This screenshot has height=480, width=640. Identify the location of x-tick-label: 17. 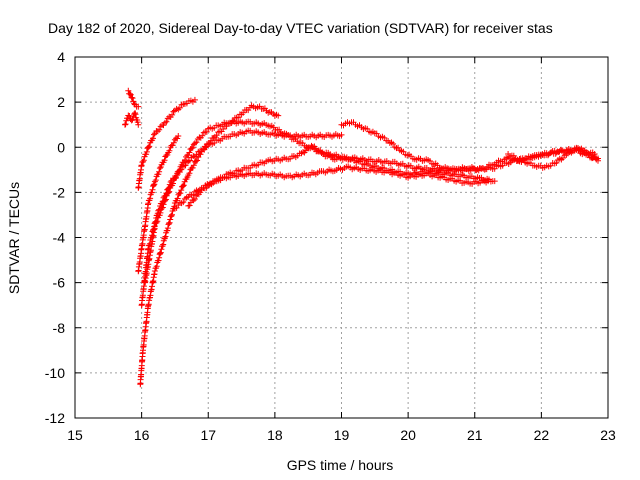
(208, 435).